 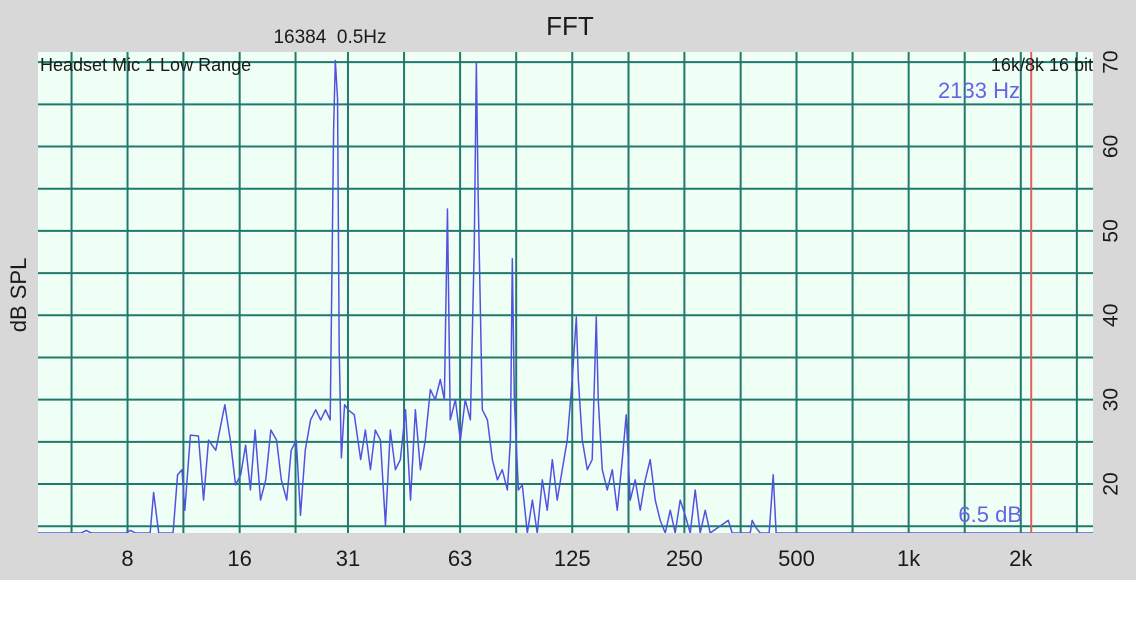 I want to click on y-tick-label: 60, so click(x=1111, y=146).